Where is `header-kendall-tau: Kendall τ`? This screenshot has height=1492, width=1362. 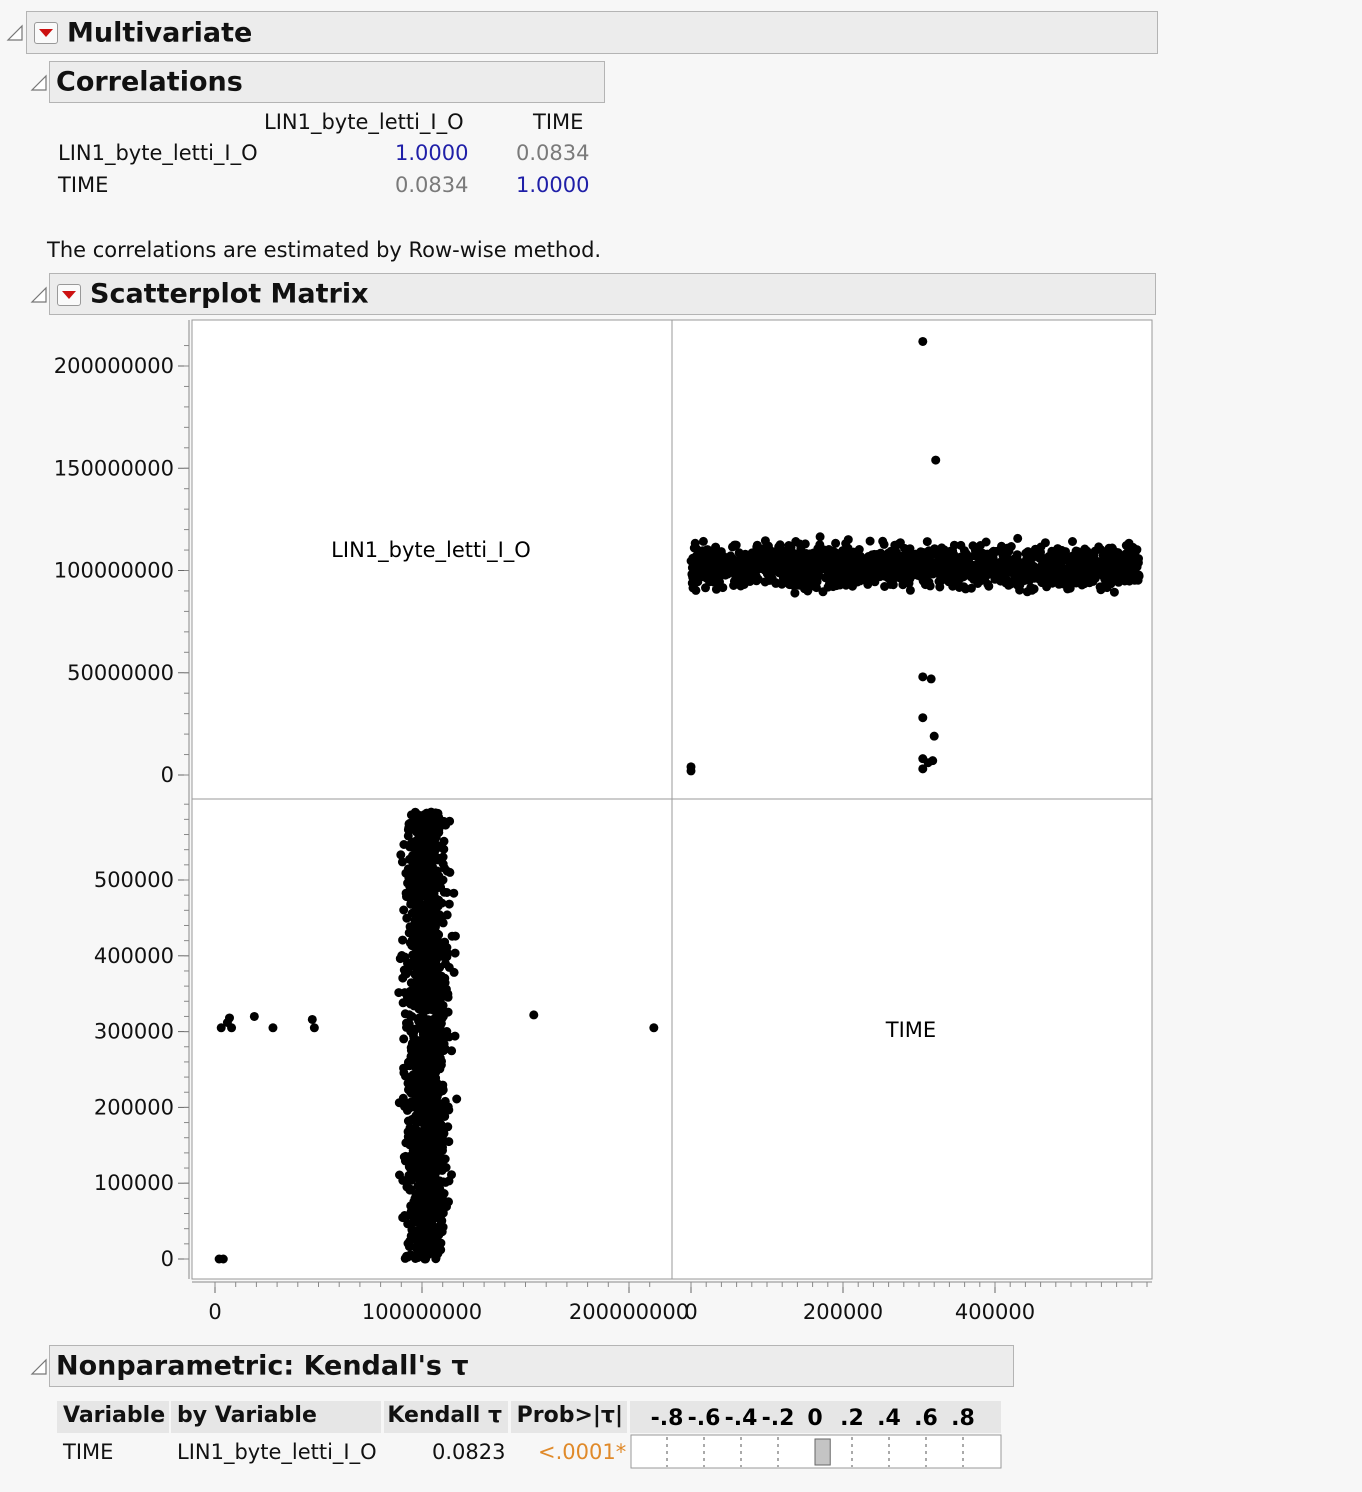
header-kendall-tau: Kendall τ is located at coordinates (444, 1415).